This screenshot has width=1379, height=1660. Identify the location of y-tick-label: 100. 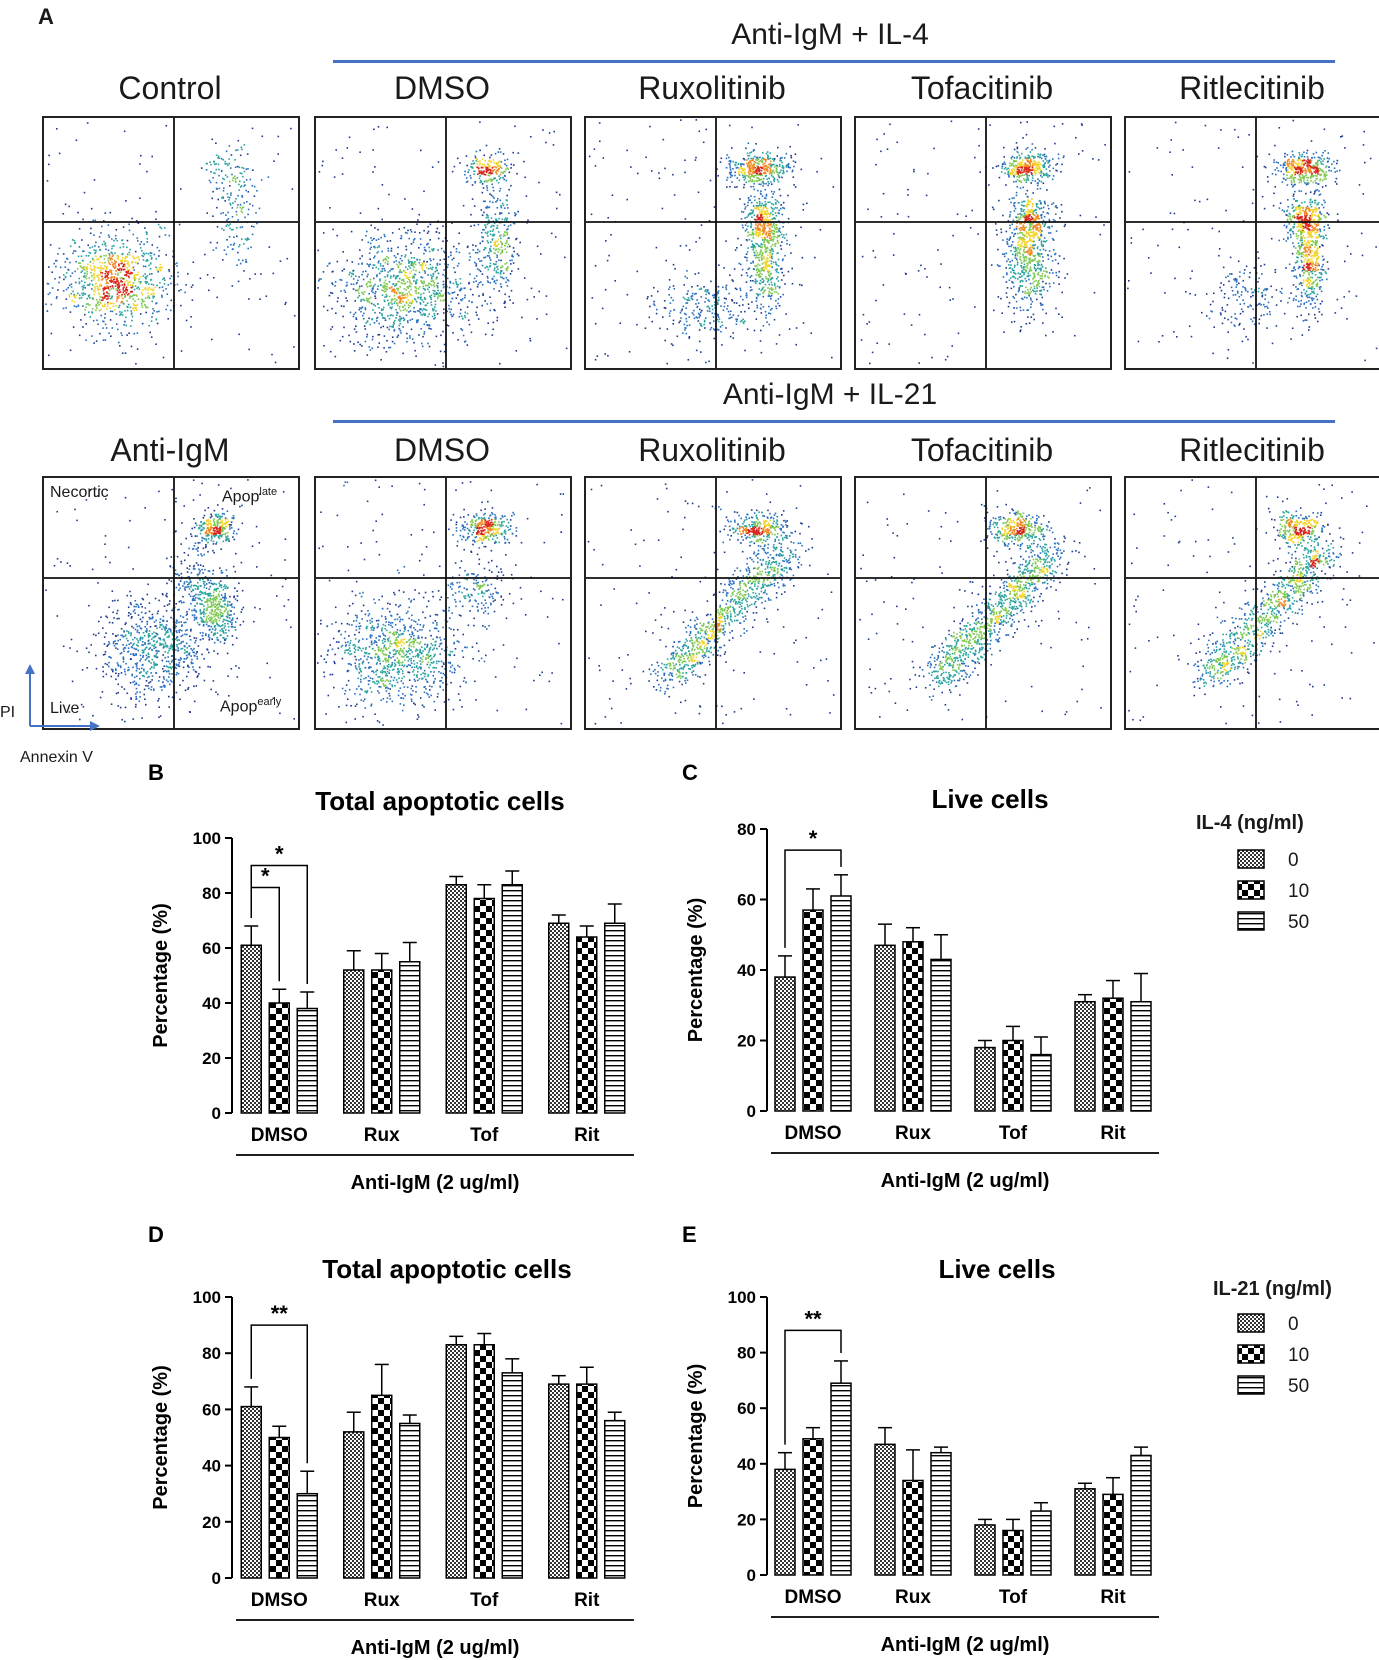
(207, 838).